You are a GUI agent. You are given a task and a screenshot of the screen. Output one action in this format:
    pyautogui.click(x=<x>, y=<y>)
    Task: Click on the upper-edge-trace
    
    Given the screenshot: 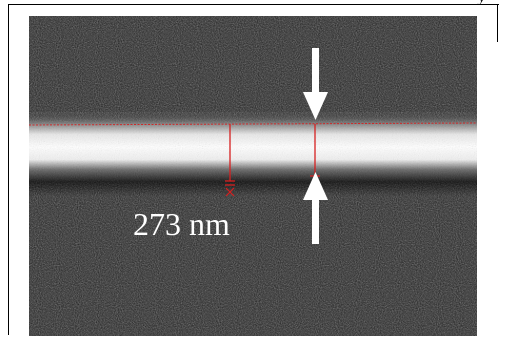 What is the action you would take?
    pyautogui.click(x=253, y=124)
    